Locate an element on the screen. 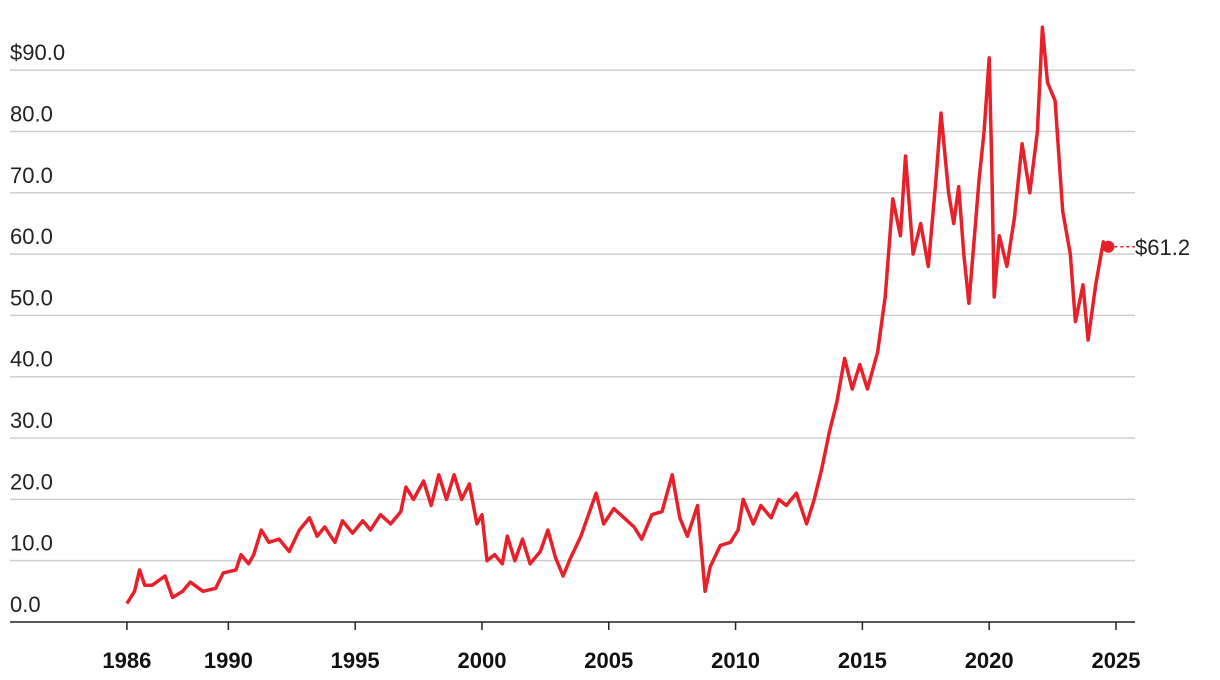 The width and height of the screenshot is (1220, 680). y-tick-label: 20.0 is located at coordinates (31, 481).